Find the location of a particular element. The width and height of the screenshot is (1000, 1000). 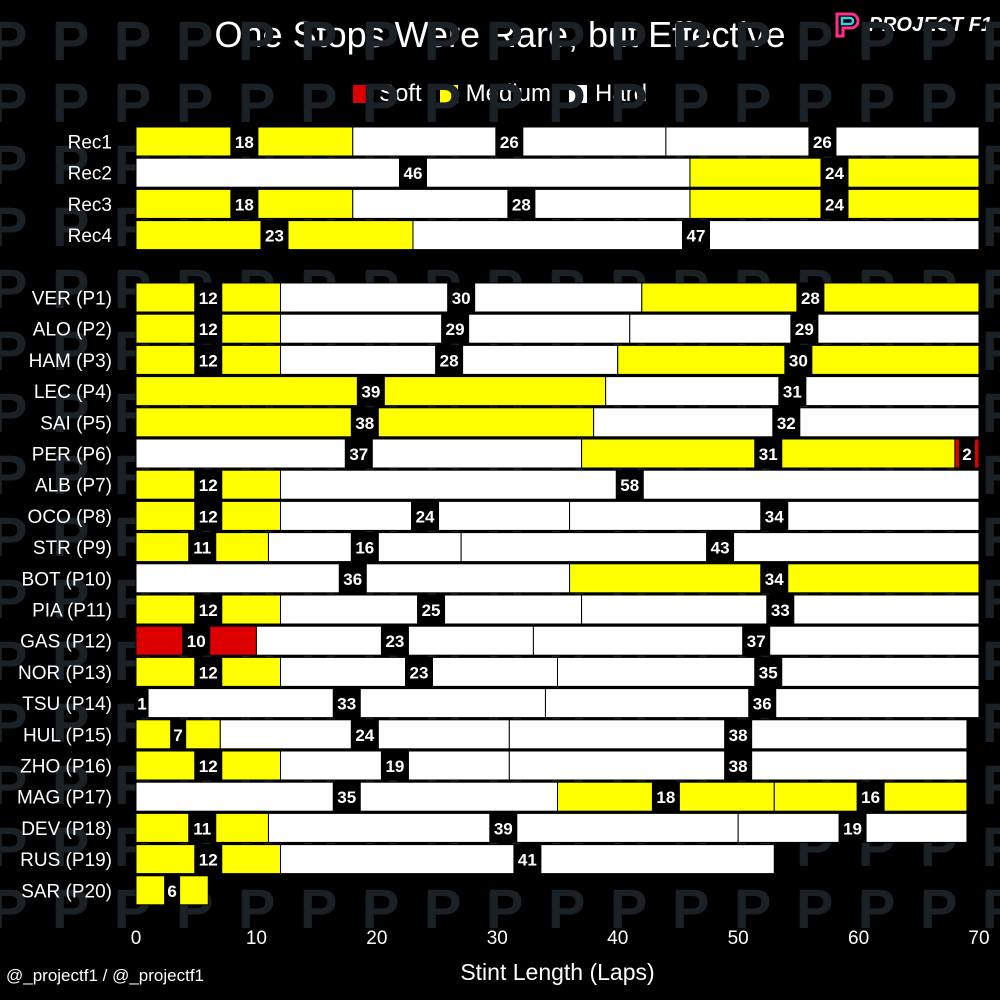

data-label: 31 is located at coordinates (768, 454).